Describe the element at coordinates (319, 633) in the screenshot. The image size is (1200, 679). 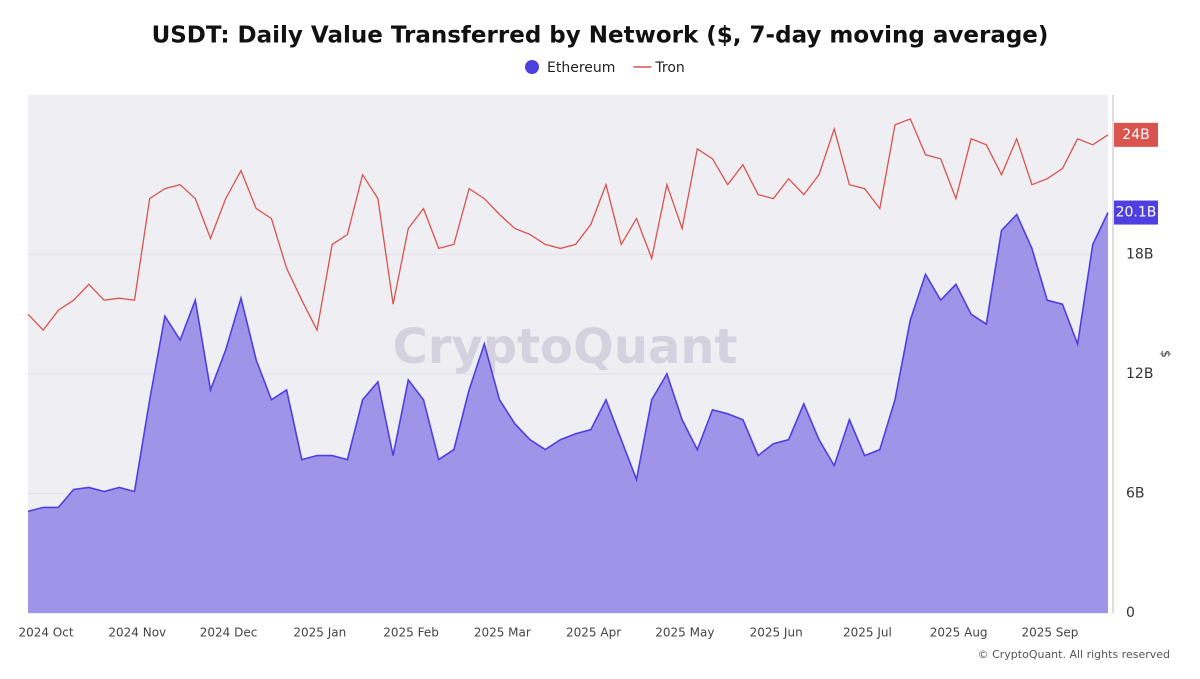
I see `x-tick-label: 2025 Jan` at that location.